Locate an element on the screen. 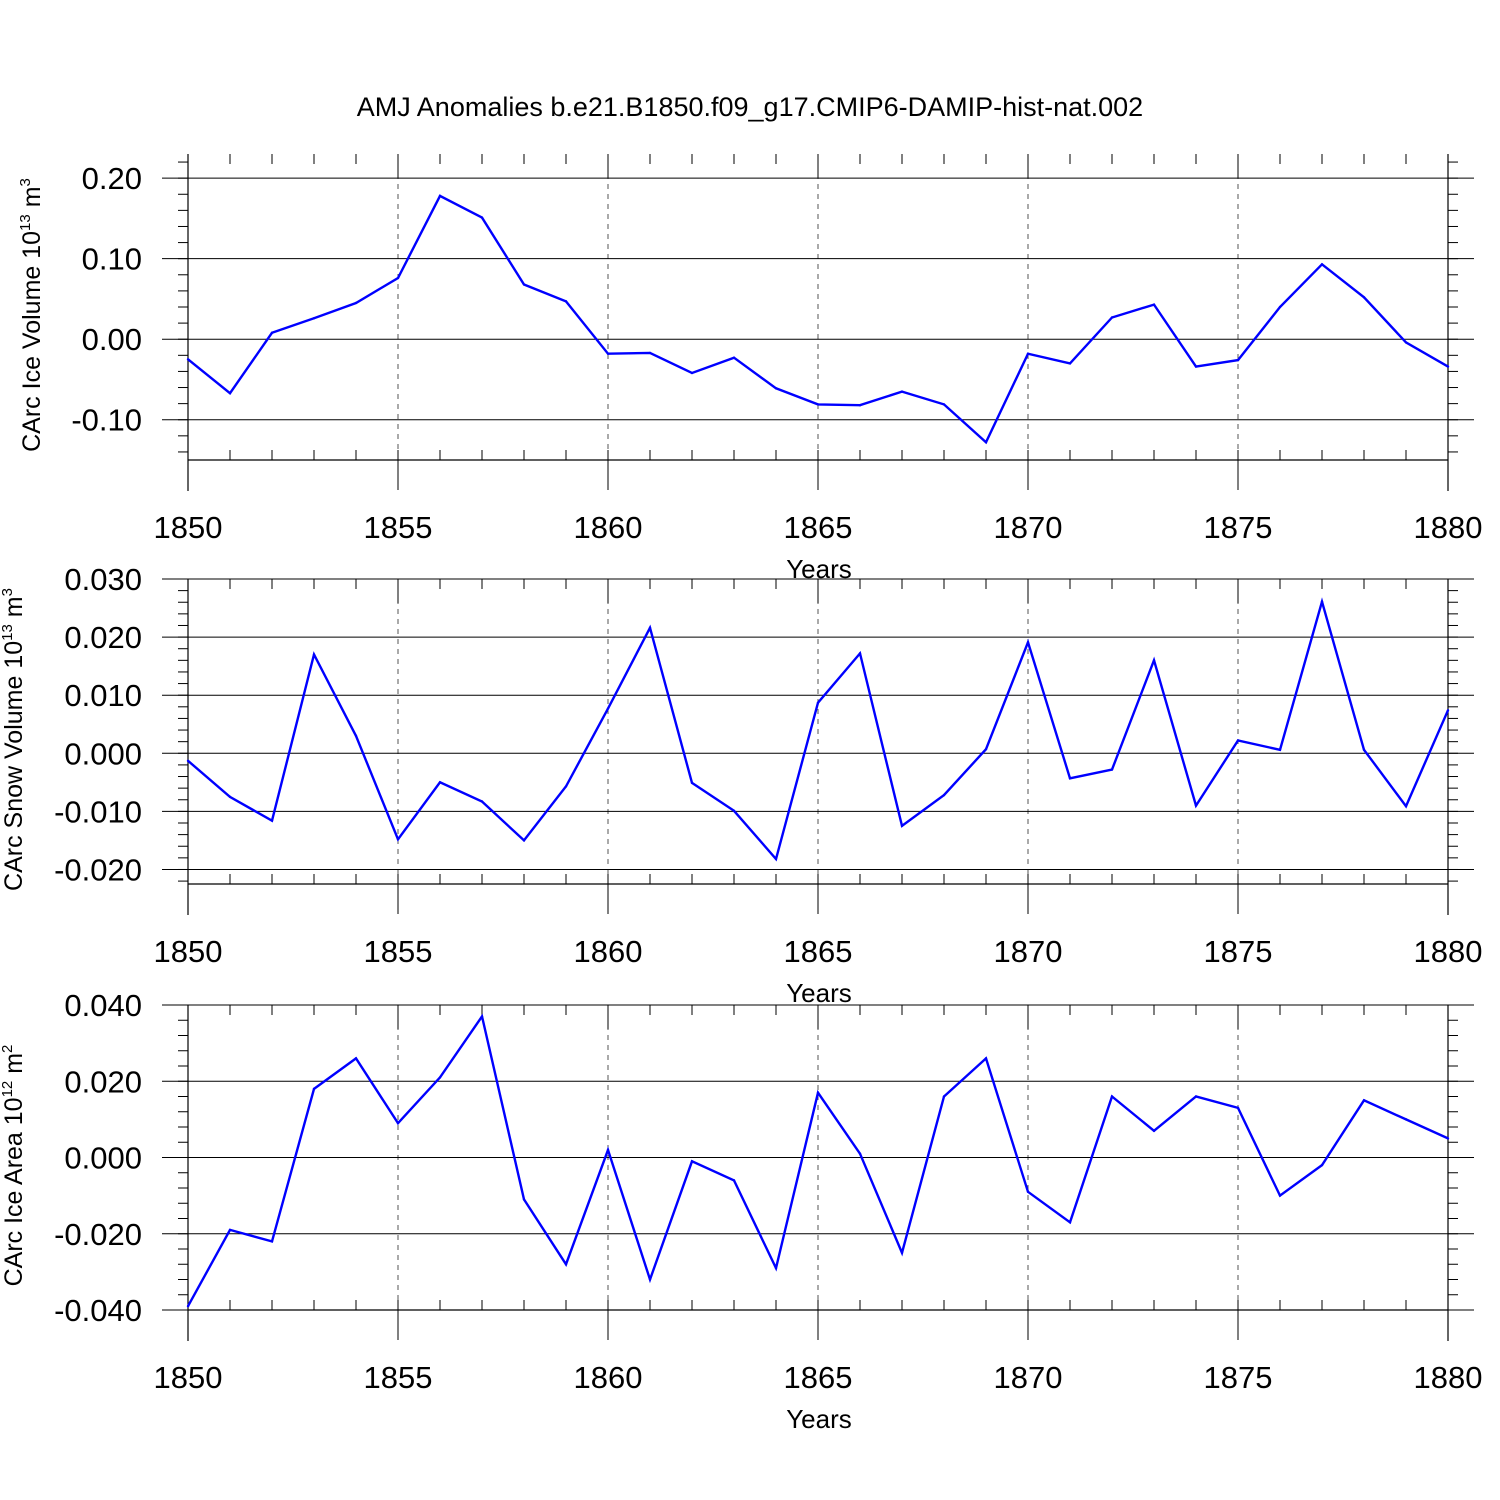 Image resolution: width=1500 pixels, height=1500 pixels. y-tick-label: 0.000 is located at coordinates (103, 753).